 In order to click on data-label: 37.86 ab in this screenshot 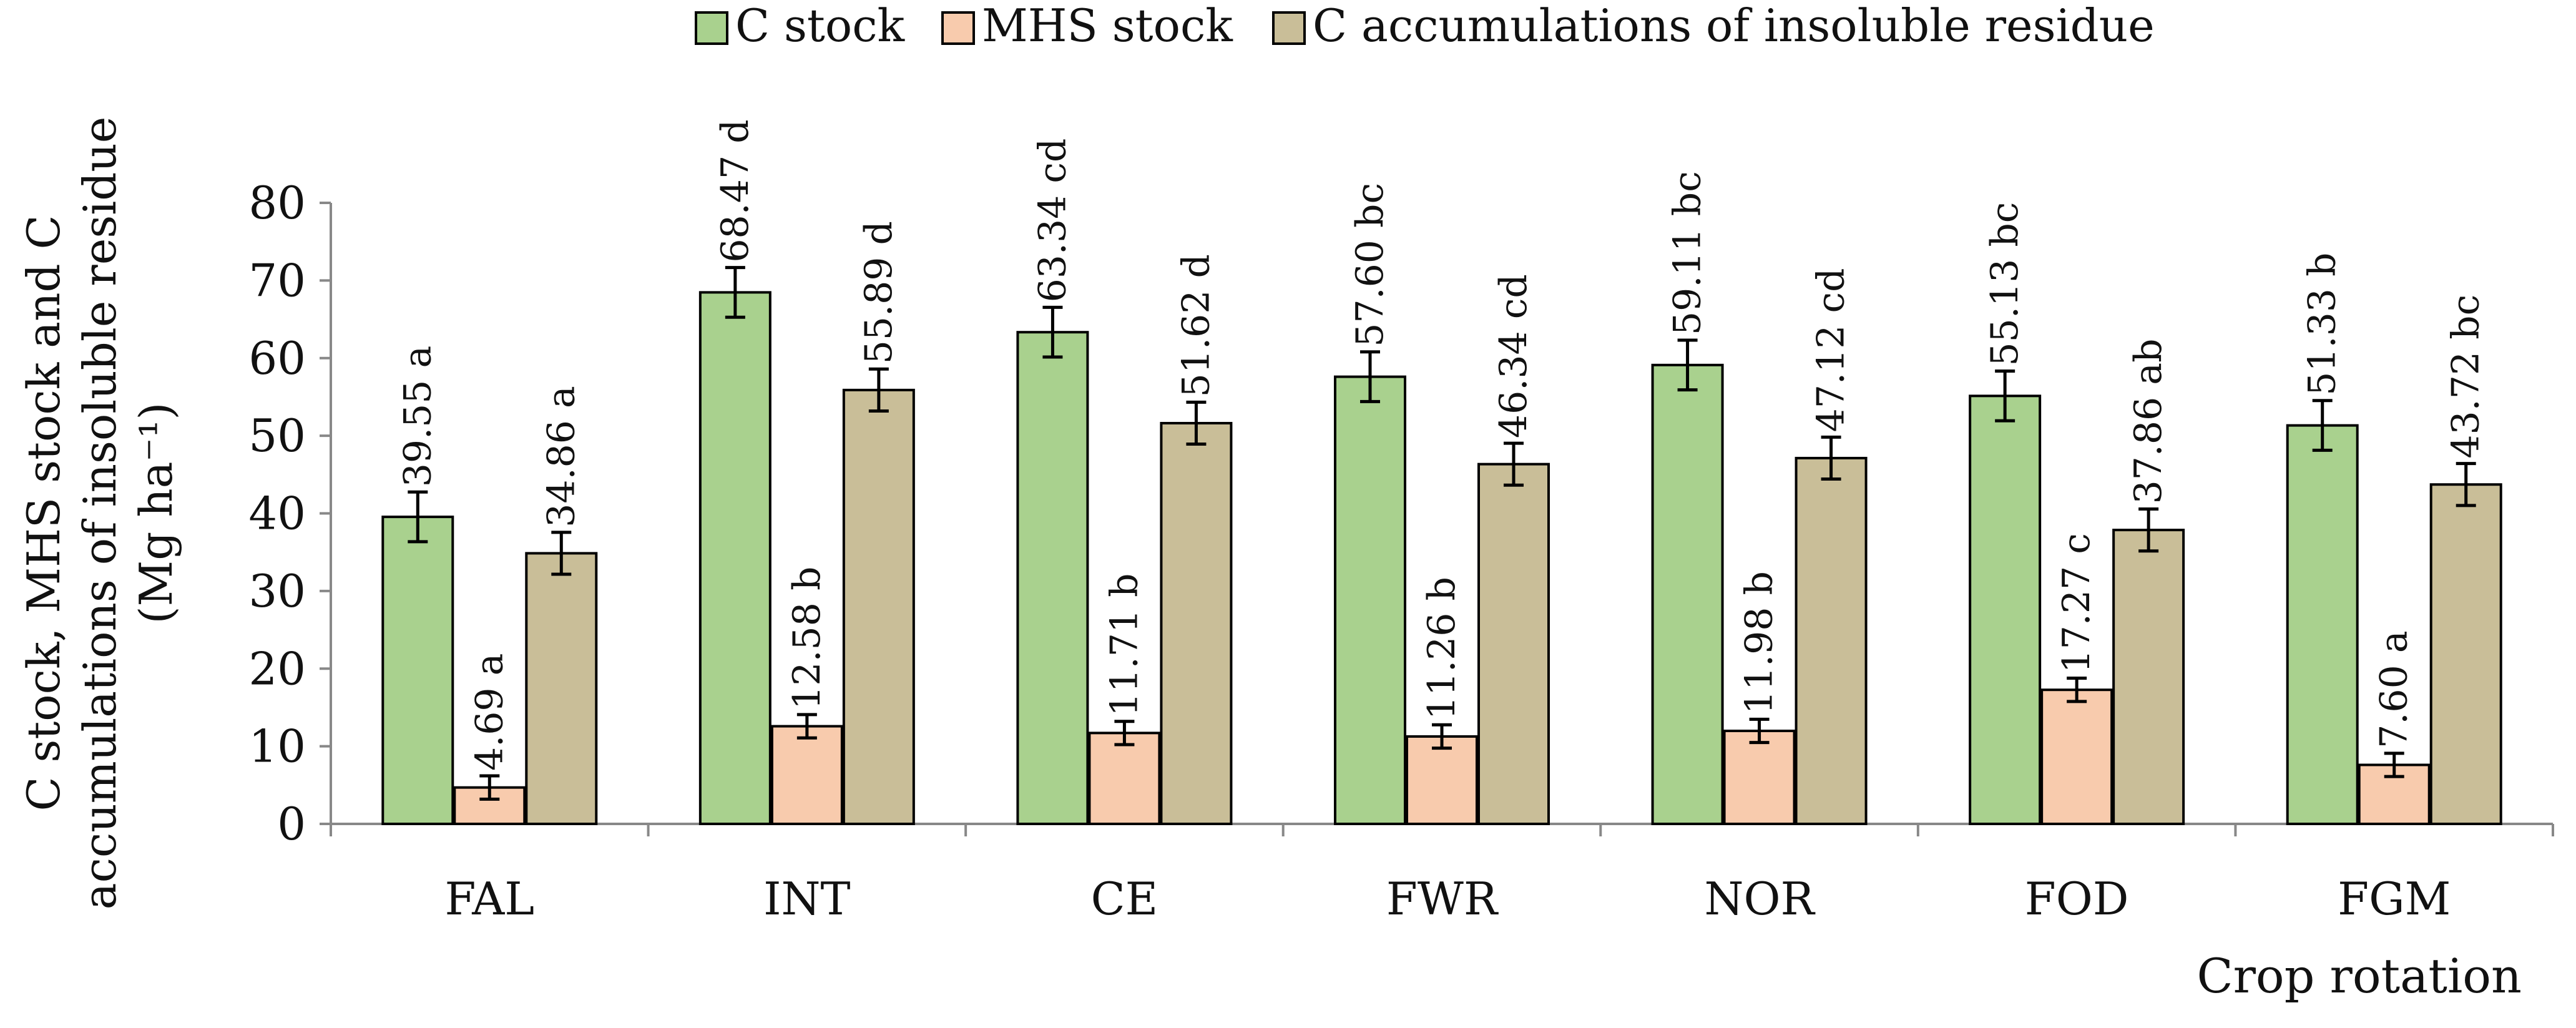, I will do `click(2148, 422)`.